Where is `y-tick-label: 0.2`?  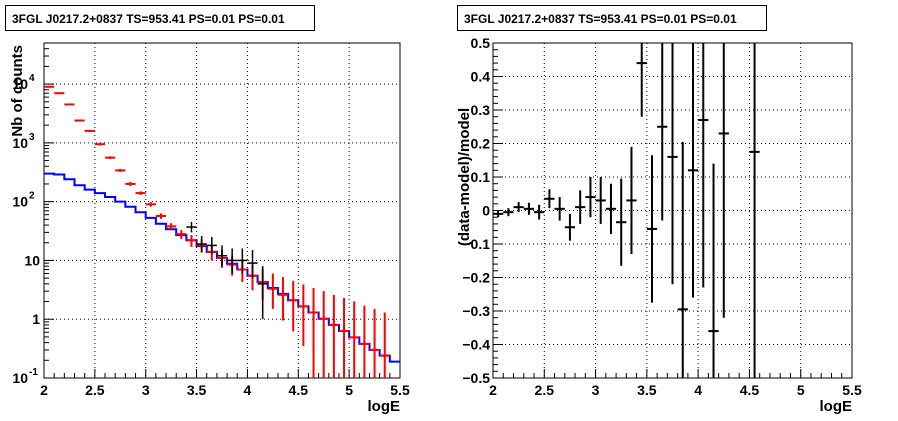
y-tick-label: 0.2 is located at coordinates (481, 144).